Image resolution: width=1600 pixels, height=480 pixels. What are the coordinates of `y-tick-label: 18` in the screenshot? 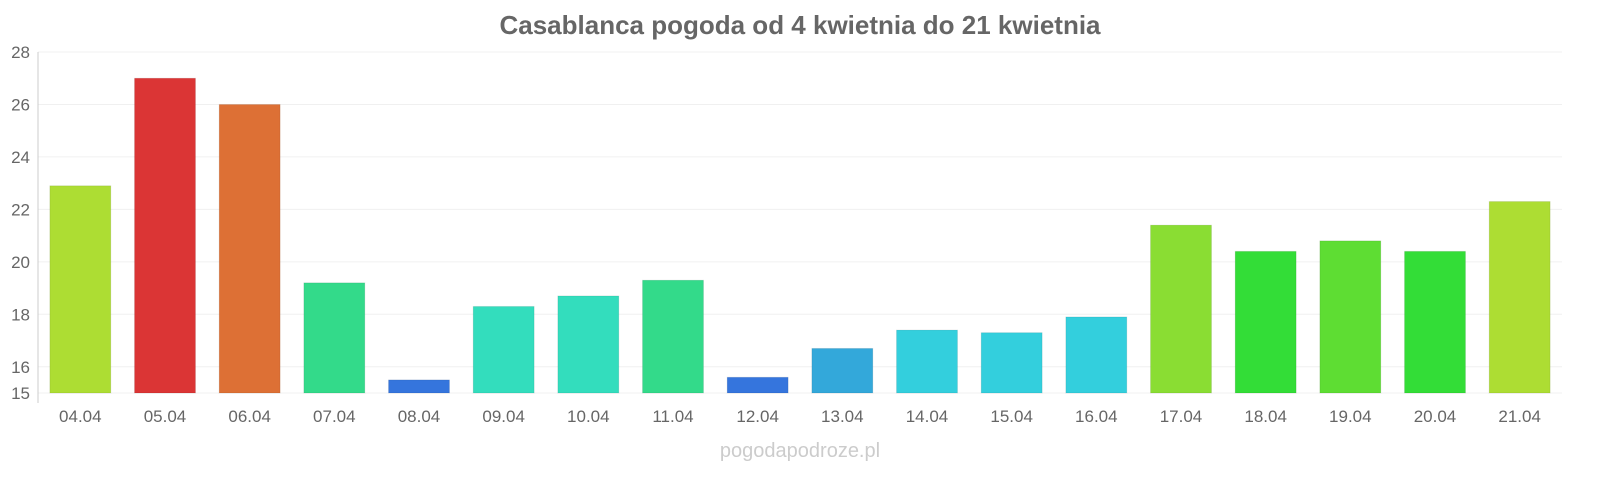 It's located at (20, 314).